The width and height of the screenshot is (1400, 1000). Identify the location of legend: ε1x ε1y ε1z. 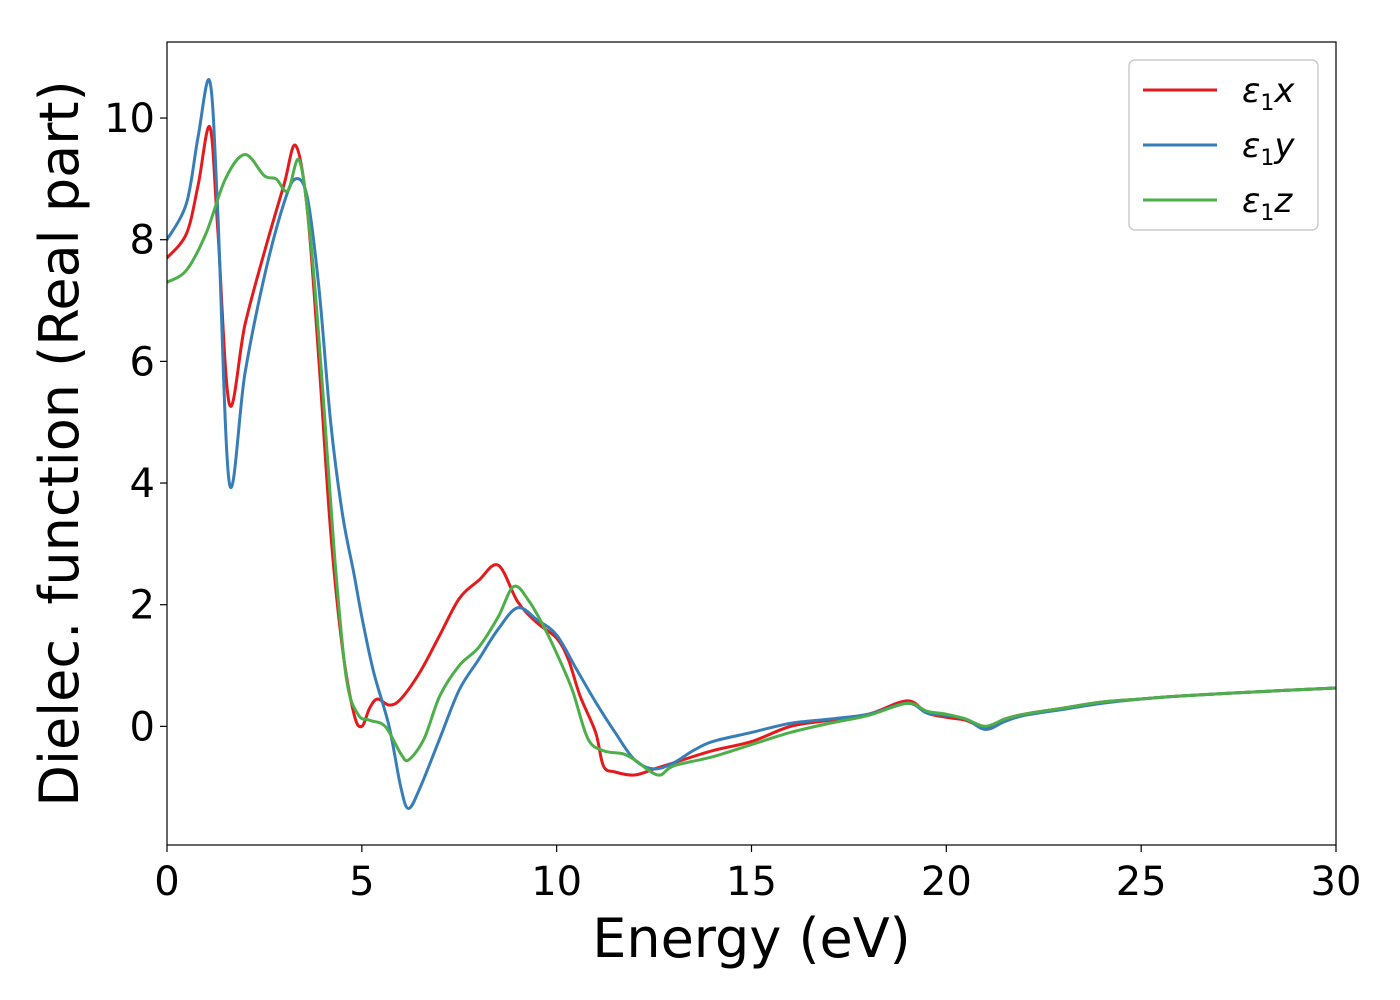
(1223, 145).